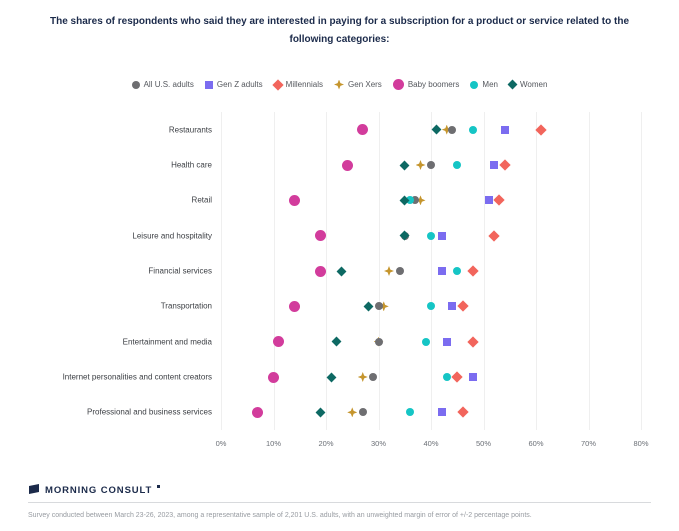 The width and height of the screenshot is (679, 531). I want to click on x-tick-label: 10%, so click(273, 443).